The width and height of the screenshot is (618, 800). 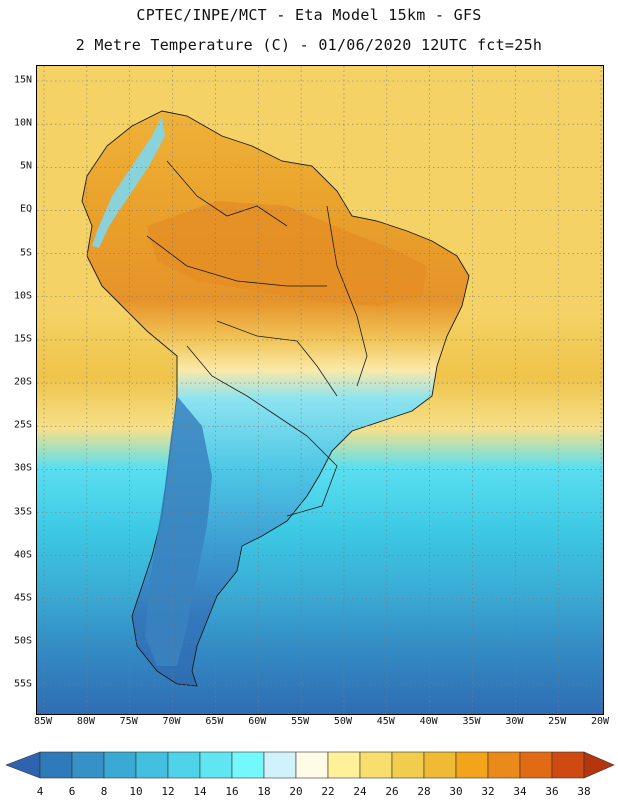 What do you see at coordinates (72, 791) in the screenshot?
I see `colorbar-tick-label: 6` at bounding box center [72, 791].